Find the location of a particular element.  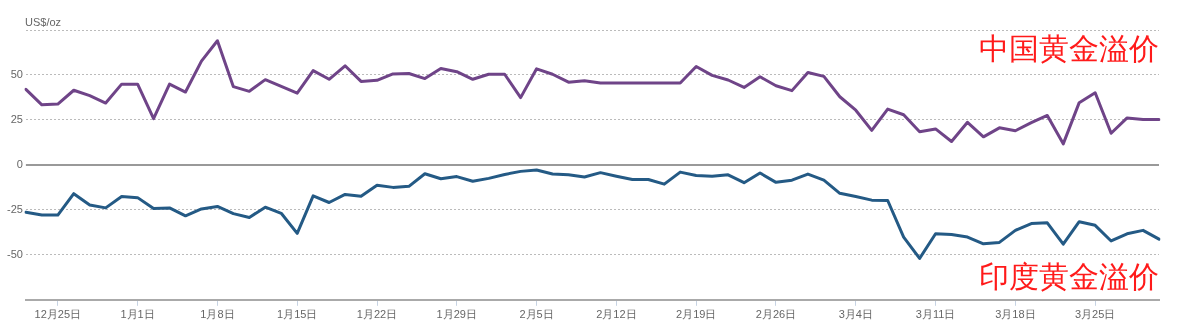

x-tick-label: 2月12日 is located at coordinates (616, 314).